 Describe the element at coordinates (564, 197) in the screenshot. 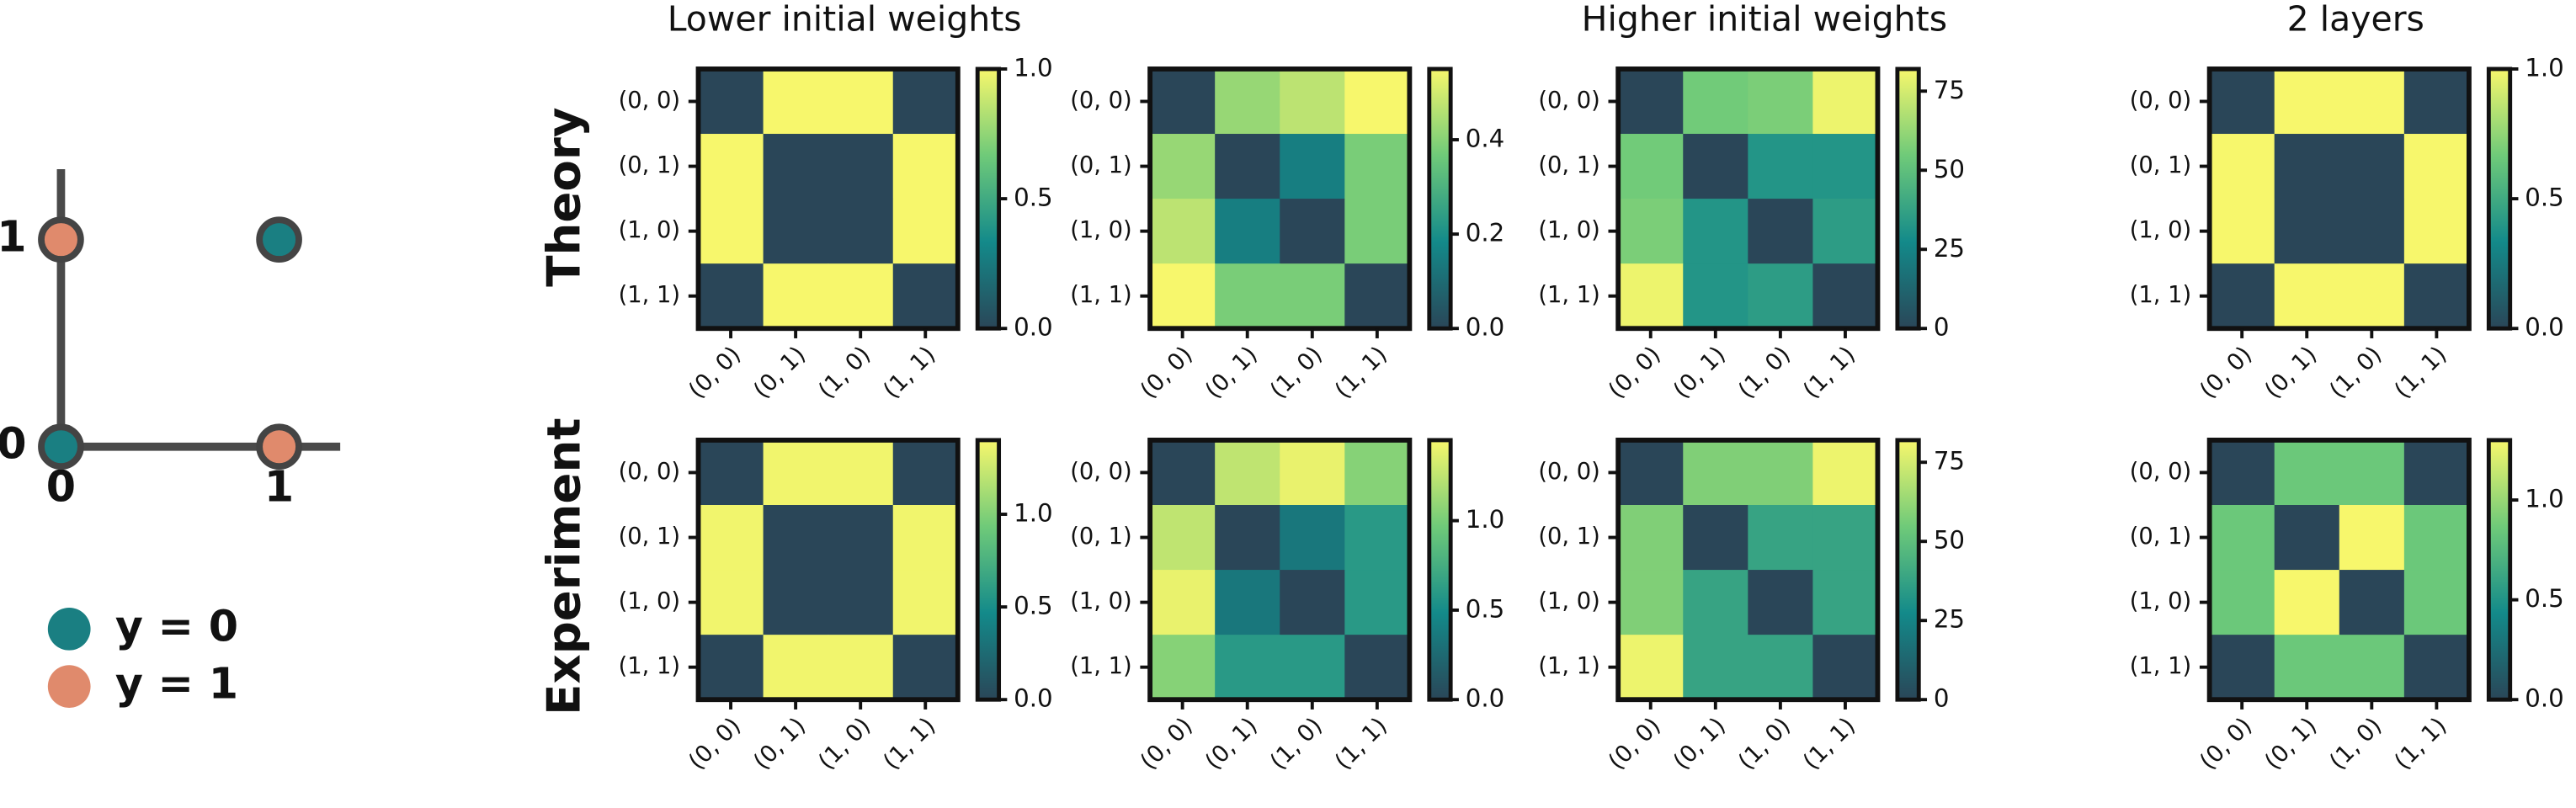

I see `row-label: Theory` at that location.